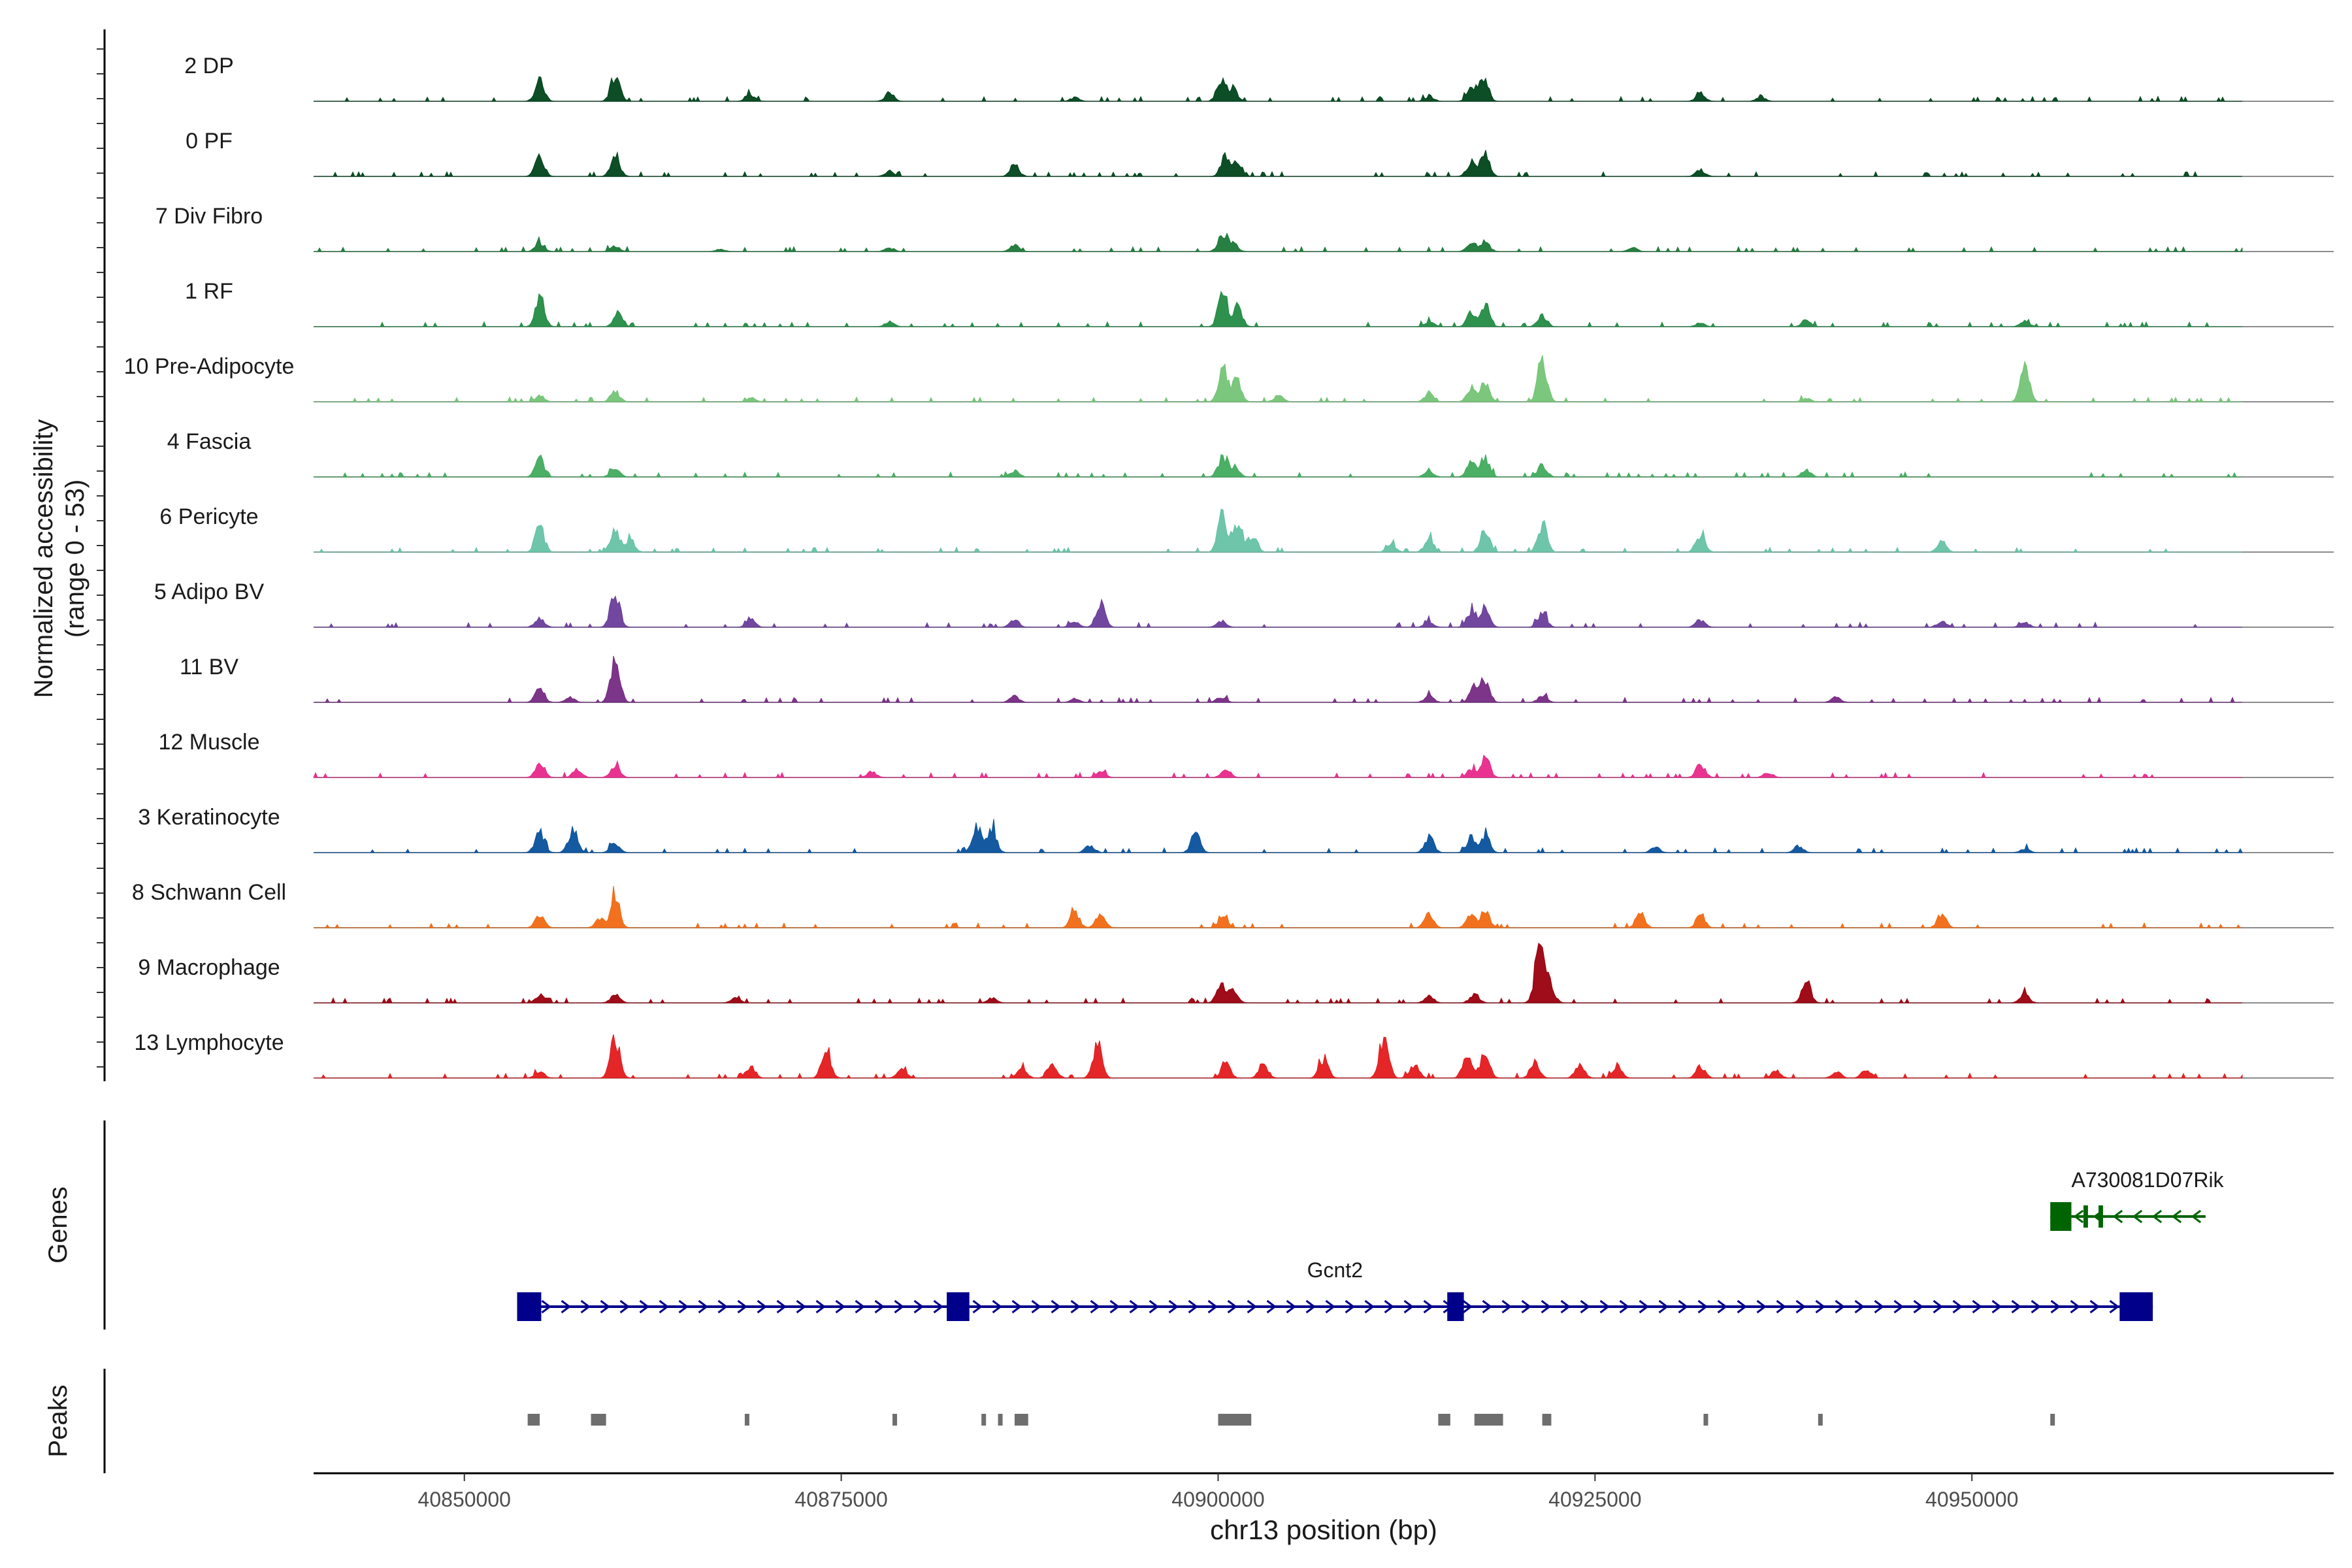 This screenshot has width=2352, height=1568. Describe the element at coordinates (101, 558) in the screenshot. I see `coverage-y-ticks` at that location.